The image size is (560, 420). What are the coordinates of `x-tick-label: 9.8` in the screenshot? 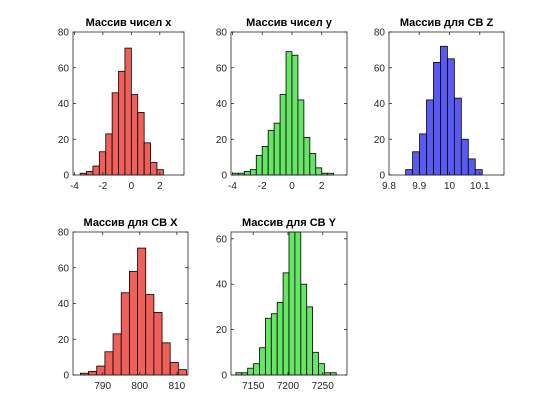 It's located at (389, 186).